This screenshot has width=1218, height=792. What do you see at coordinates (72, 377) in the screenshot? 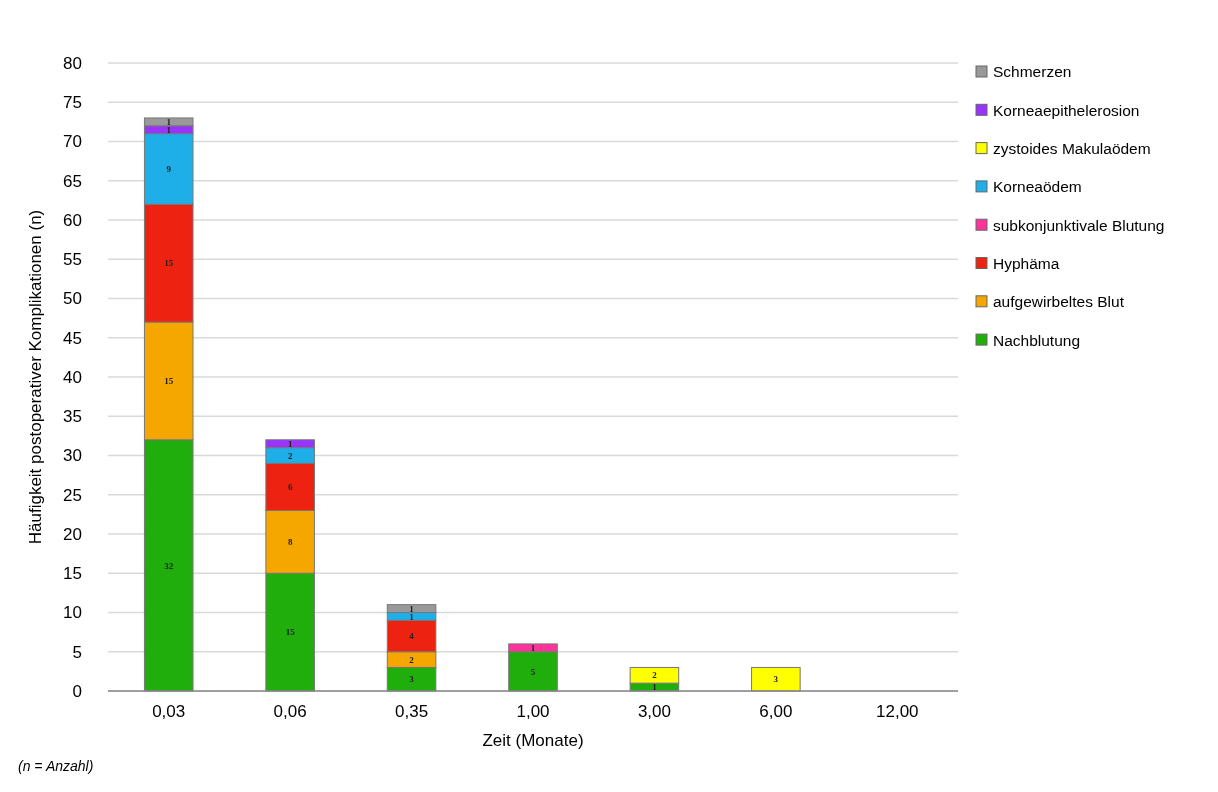
I see `y-tick-label: 40` at bounding box center [72, 377].